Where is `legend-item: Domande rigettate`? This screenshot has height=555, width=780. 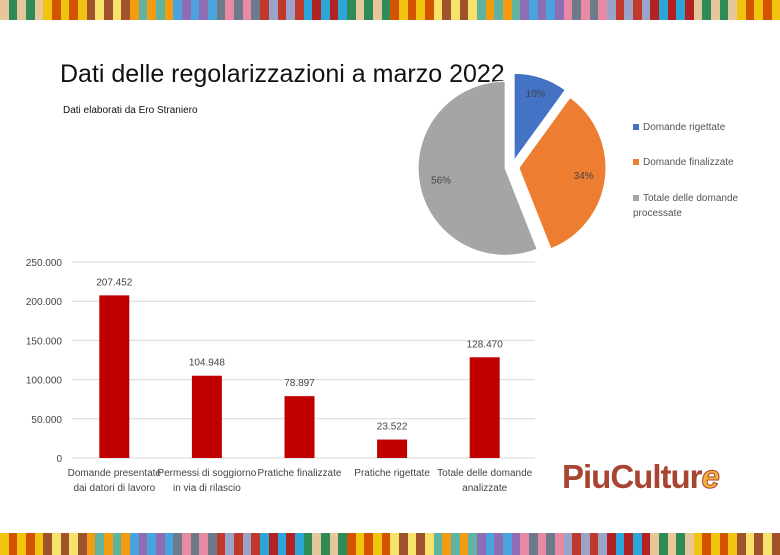
legend-item: Domande rigettate is located at coordinates (698, 127).